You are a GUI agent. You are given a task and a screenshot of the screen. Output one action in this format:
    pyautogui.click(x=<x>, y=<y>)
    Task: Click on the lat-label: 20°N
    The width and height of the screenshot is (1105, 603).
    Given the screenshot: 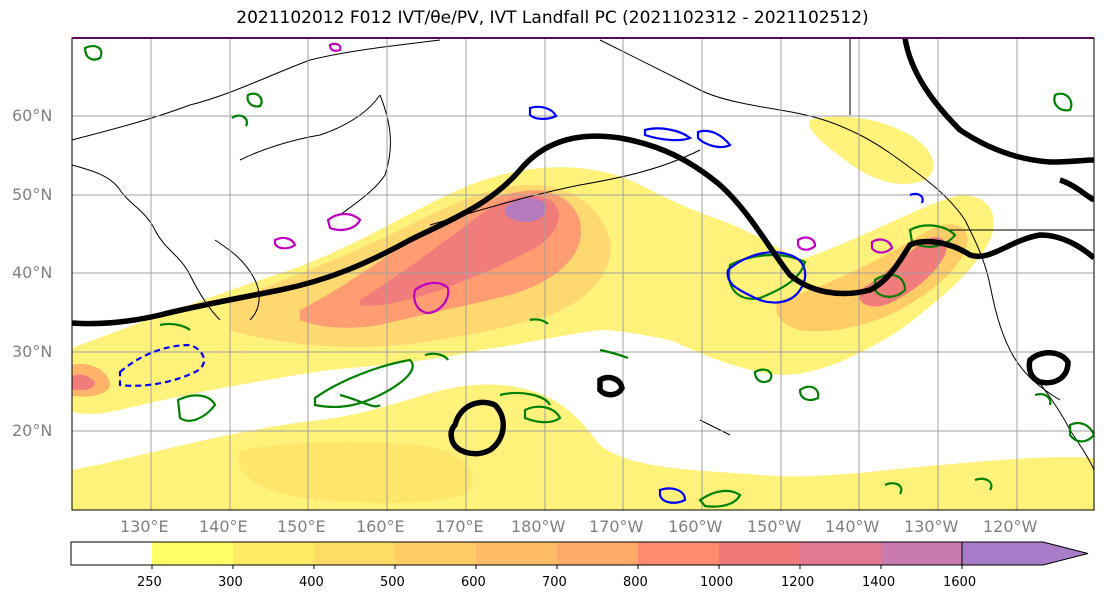 What is the action you would take?
    pyautogui.click(x=32, y=430)
    